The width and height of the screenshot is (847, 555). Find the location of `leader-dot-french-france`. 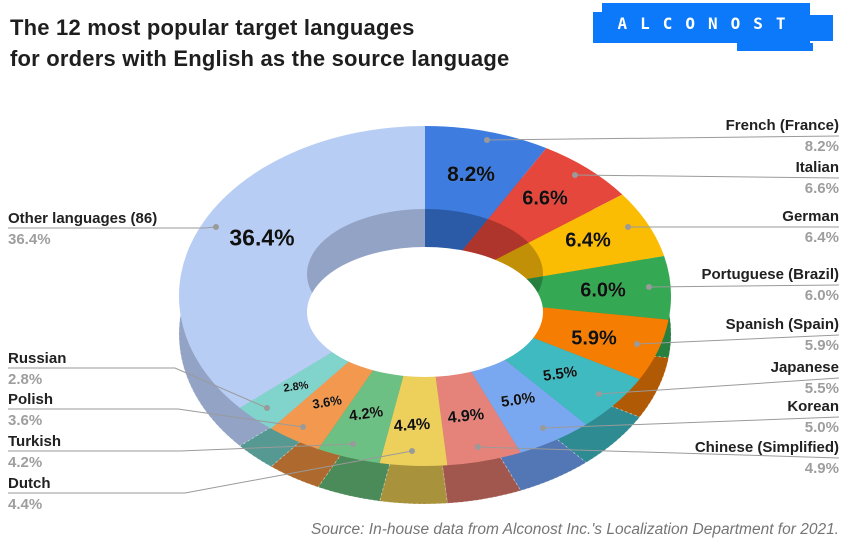

leader-dot-french-france is located at coordinates (487, 140).